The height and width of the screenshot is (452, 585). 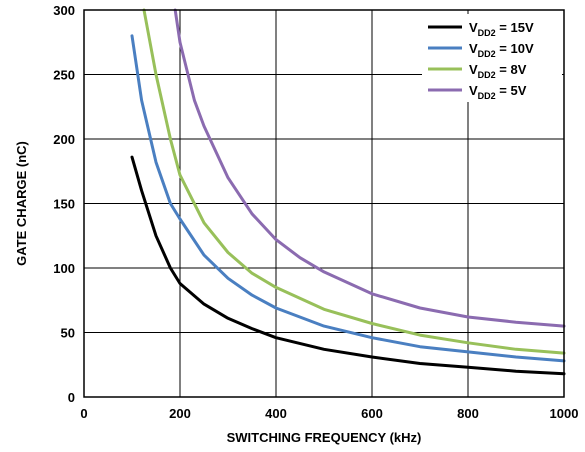 What do you see at coordinates (276, 413) in the screenshot?
I see `x-tick-label: 400` at bounding box center [276, 413].